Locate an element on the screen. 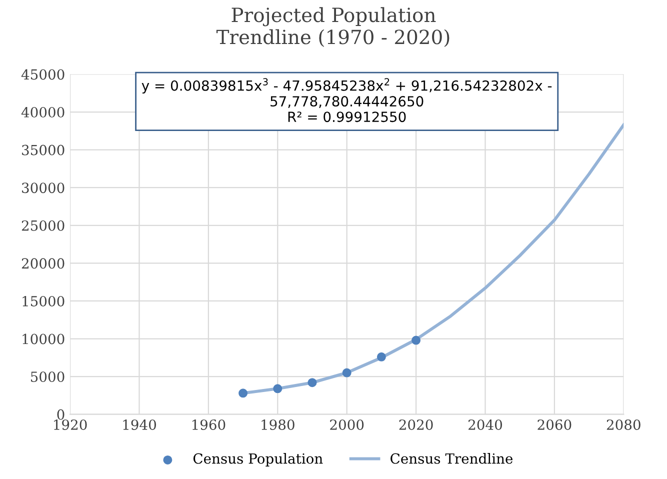 This screenshot has height=479, width=667. legend-label: Census Population is located at coordinates (258, 459).